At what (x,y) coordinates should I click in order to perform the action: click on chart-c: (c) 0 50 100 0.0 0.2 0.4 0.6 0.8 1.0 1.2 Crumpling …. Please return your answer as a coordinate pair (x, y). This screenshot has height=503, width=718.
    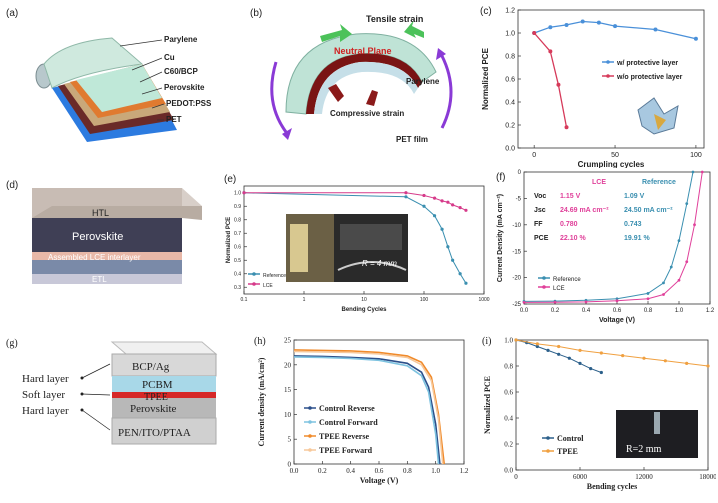
    Looking at the image, I should click on (592, 87).